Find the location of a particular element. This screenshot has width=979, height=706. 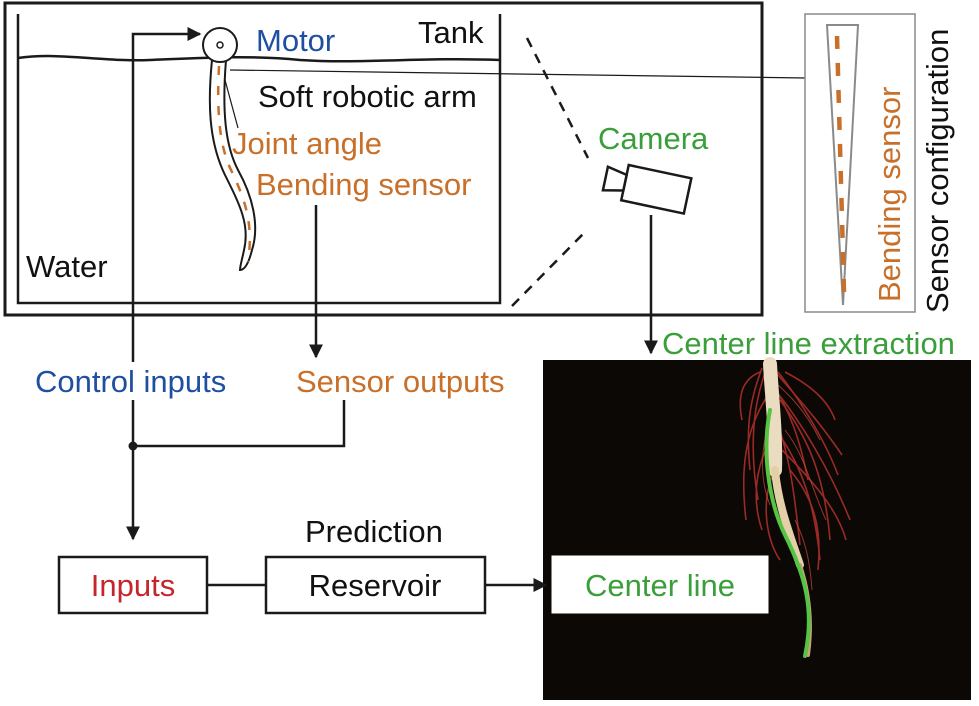

soft-arm-label: Soft robotic arm is located at coordinates (367, 96).